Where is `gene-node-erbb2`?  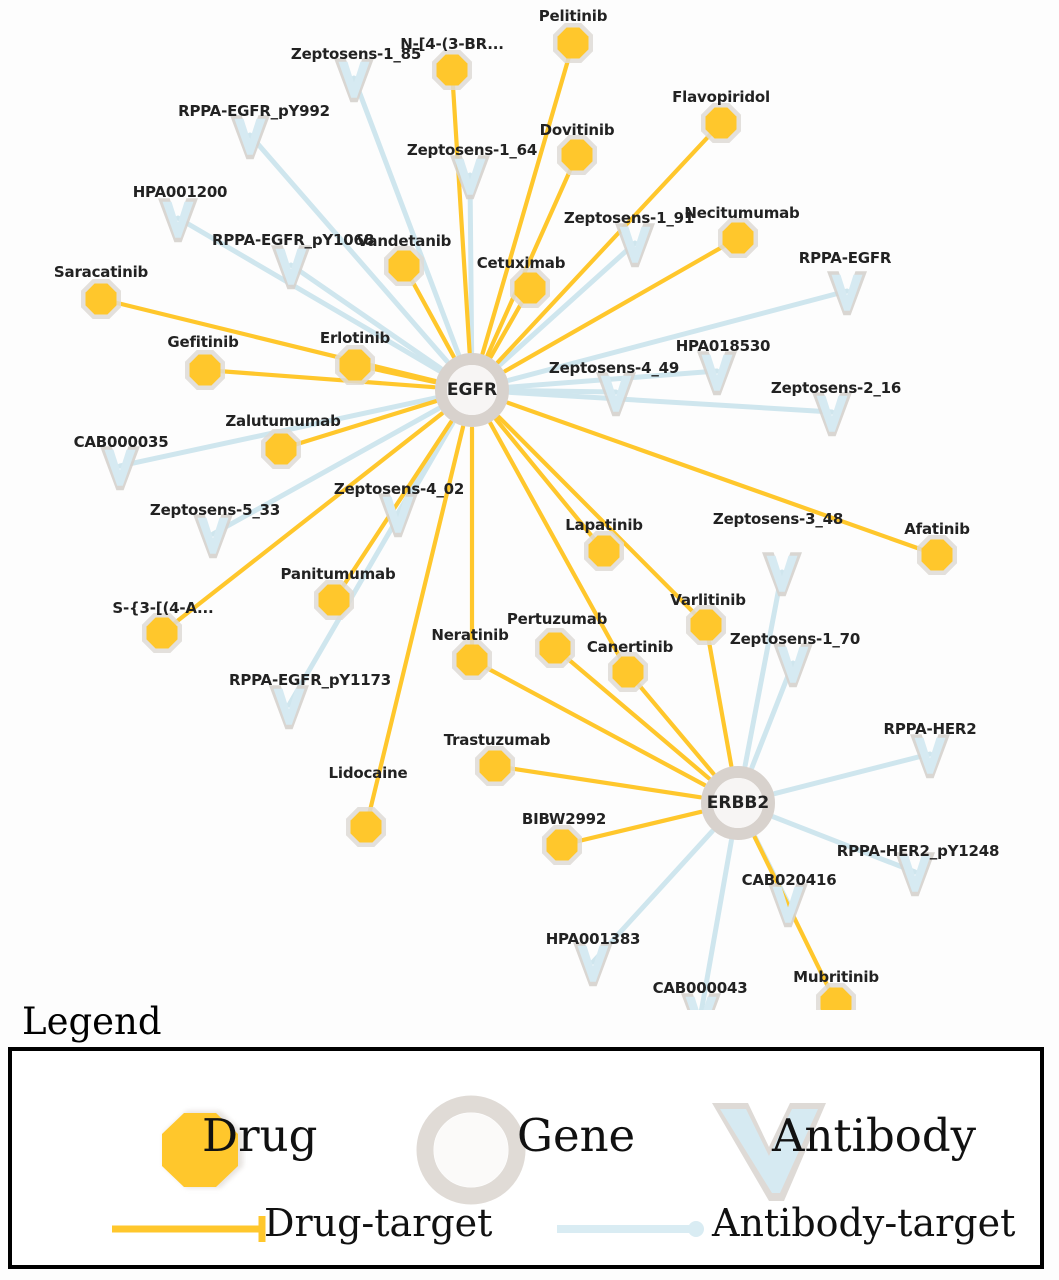
gene-node-erbb2 is located at coordinates (738, 803).